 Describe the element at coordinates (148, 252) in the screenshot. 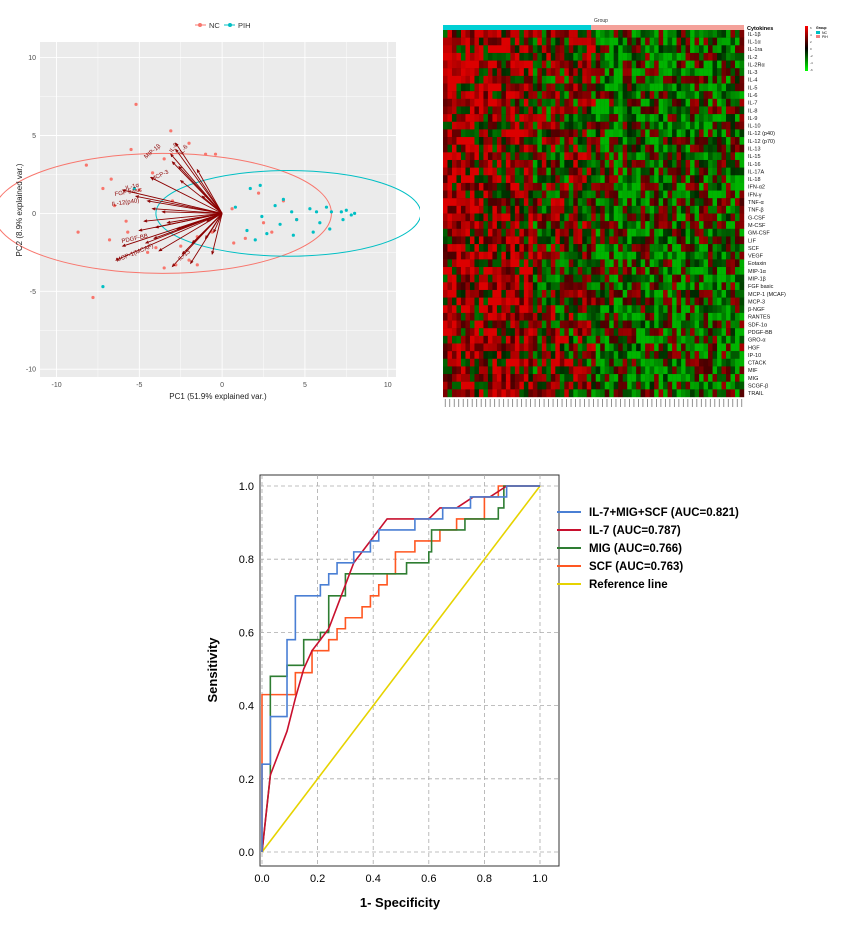

I see `point-nc` at that location.